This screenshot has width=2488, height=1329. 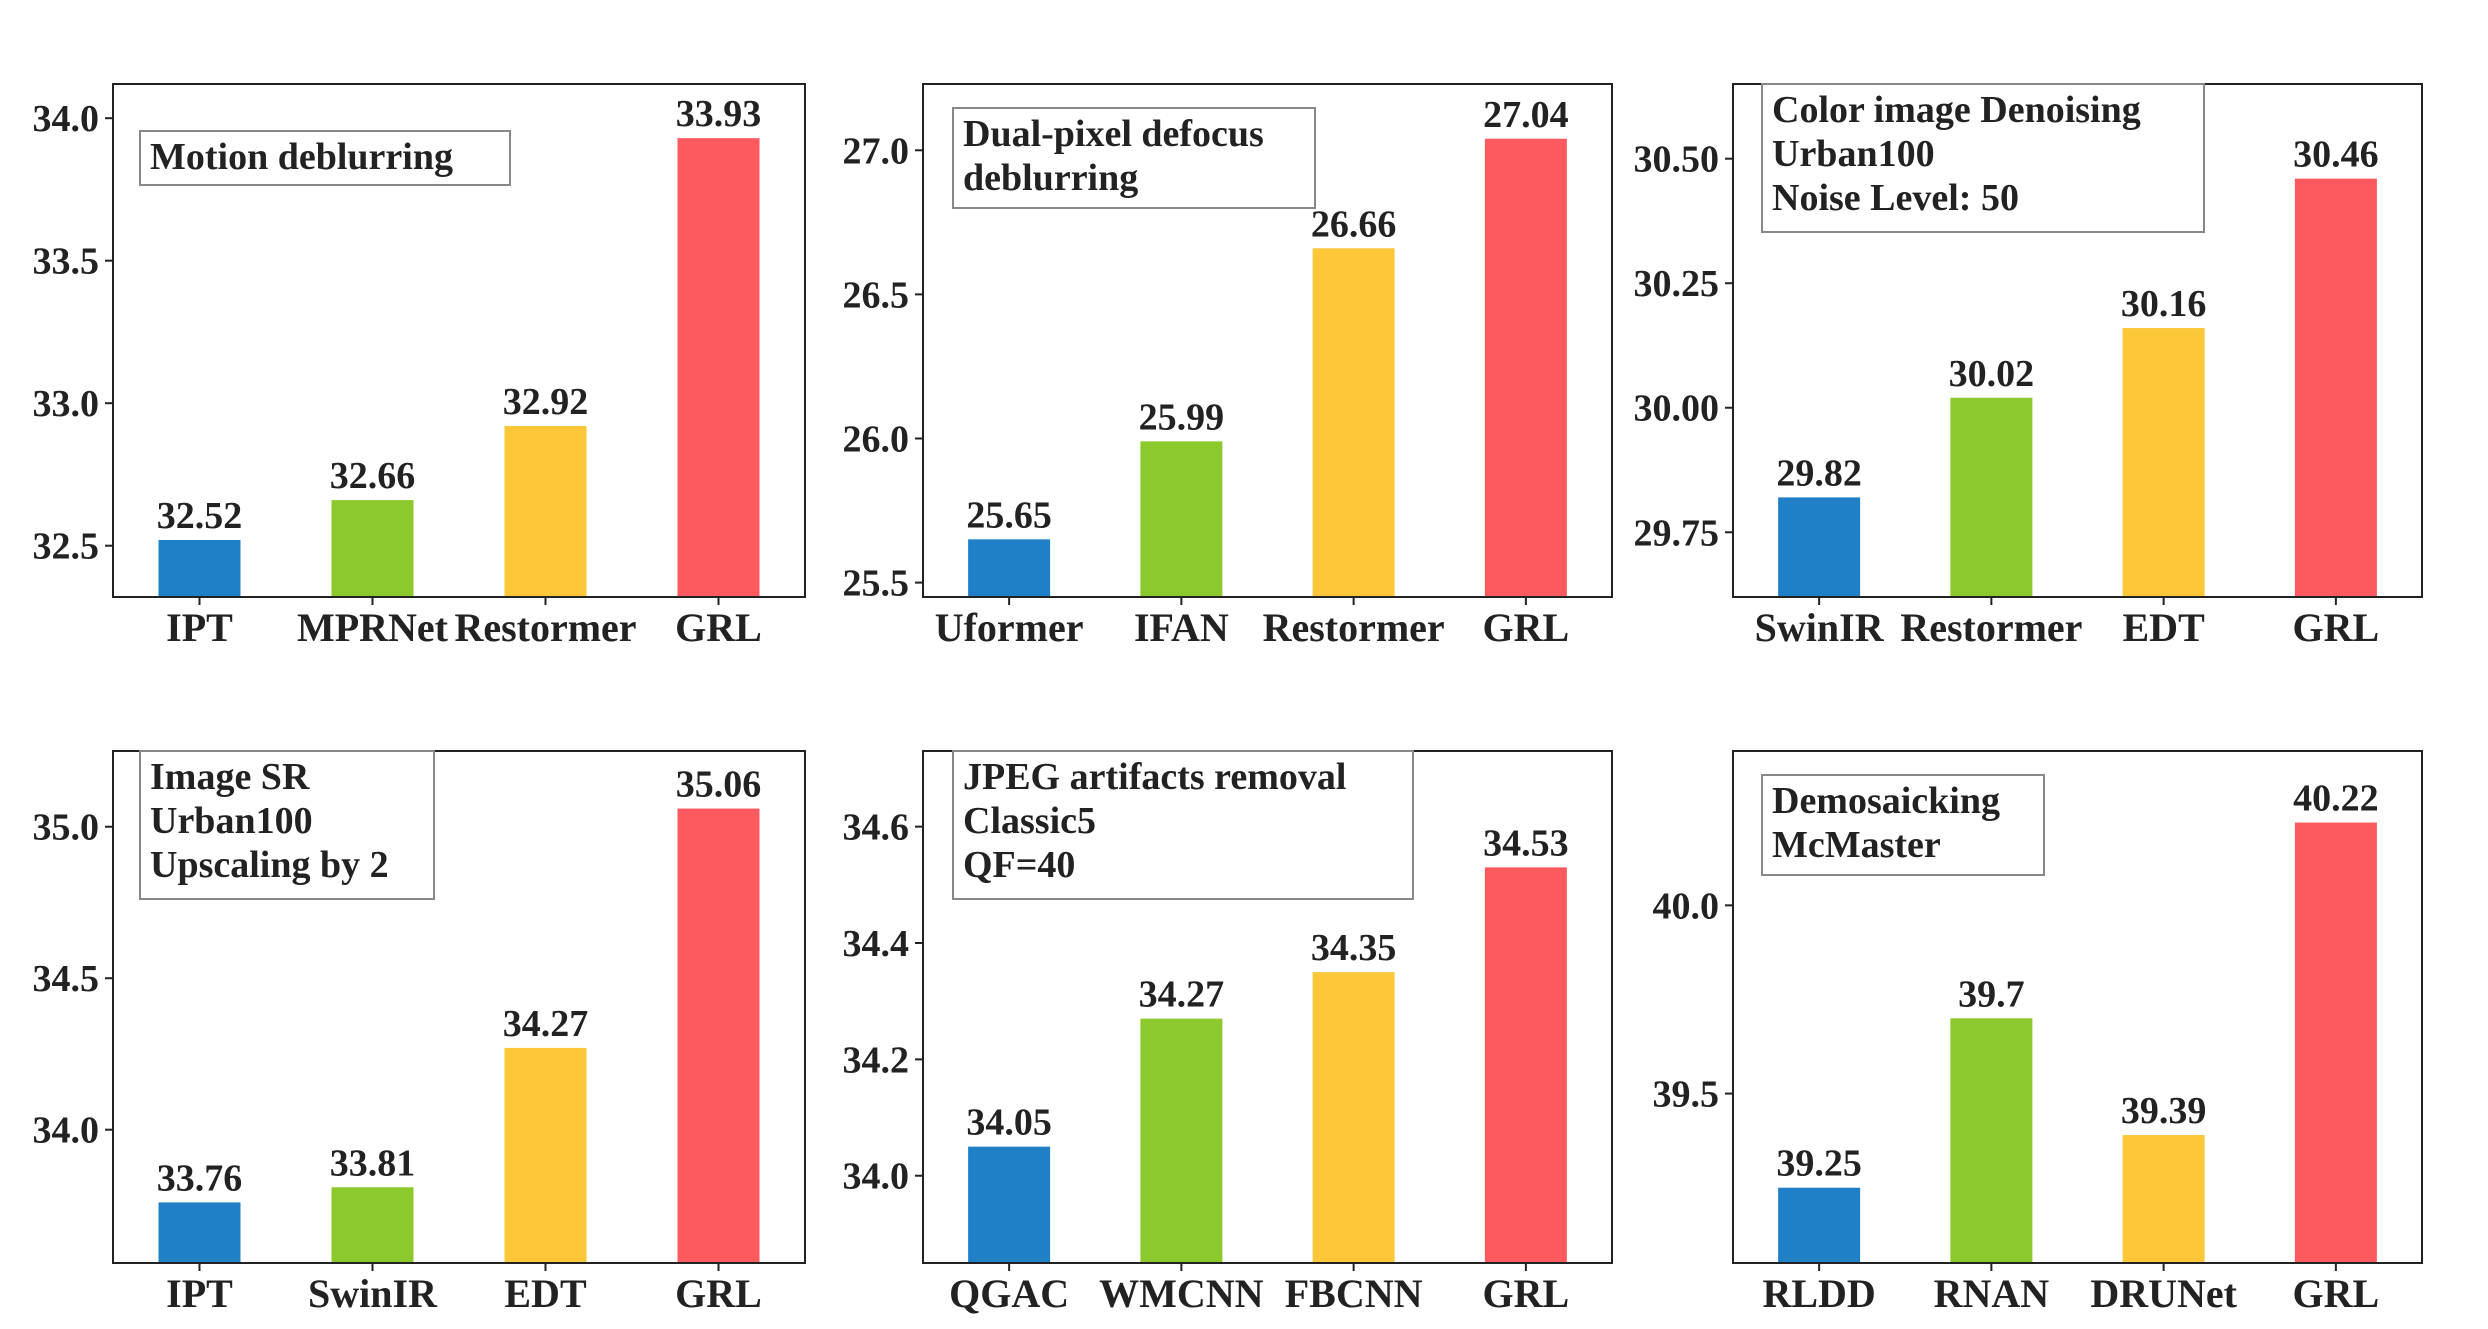 What do you see at coordinates (1113, 134) in the screenshot?
I see `annotation-text: Dual-pixel defocus` at bounding box center [1113, 134].